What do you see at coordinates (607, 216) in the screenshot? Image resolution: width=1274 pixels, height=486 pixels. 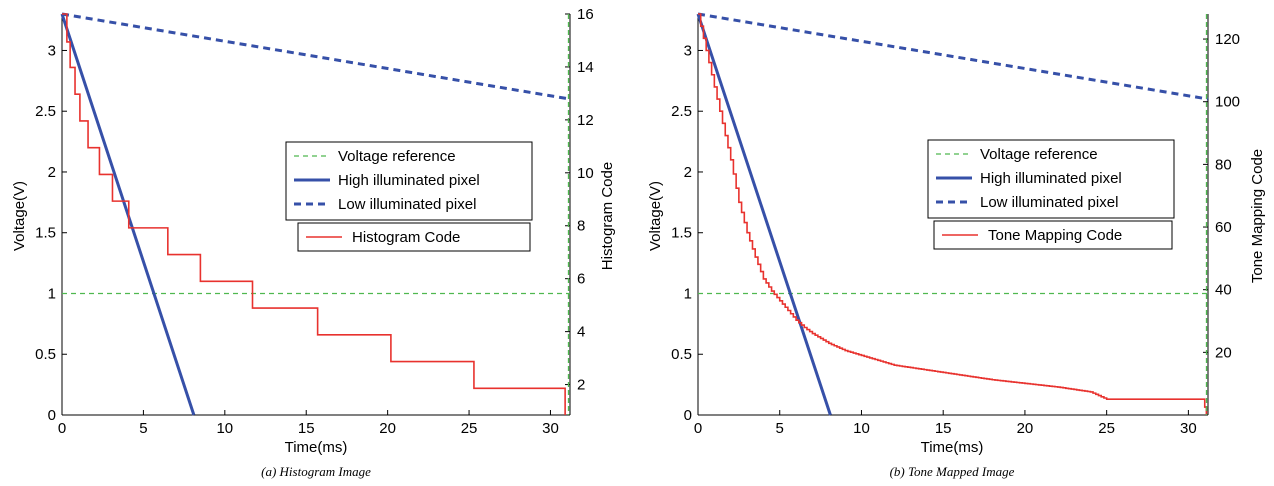 I see `panel-a-y2label: Histogram Code` at bounding box center [607, 216].